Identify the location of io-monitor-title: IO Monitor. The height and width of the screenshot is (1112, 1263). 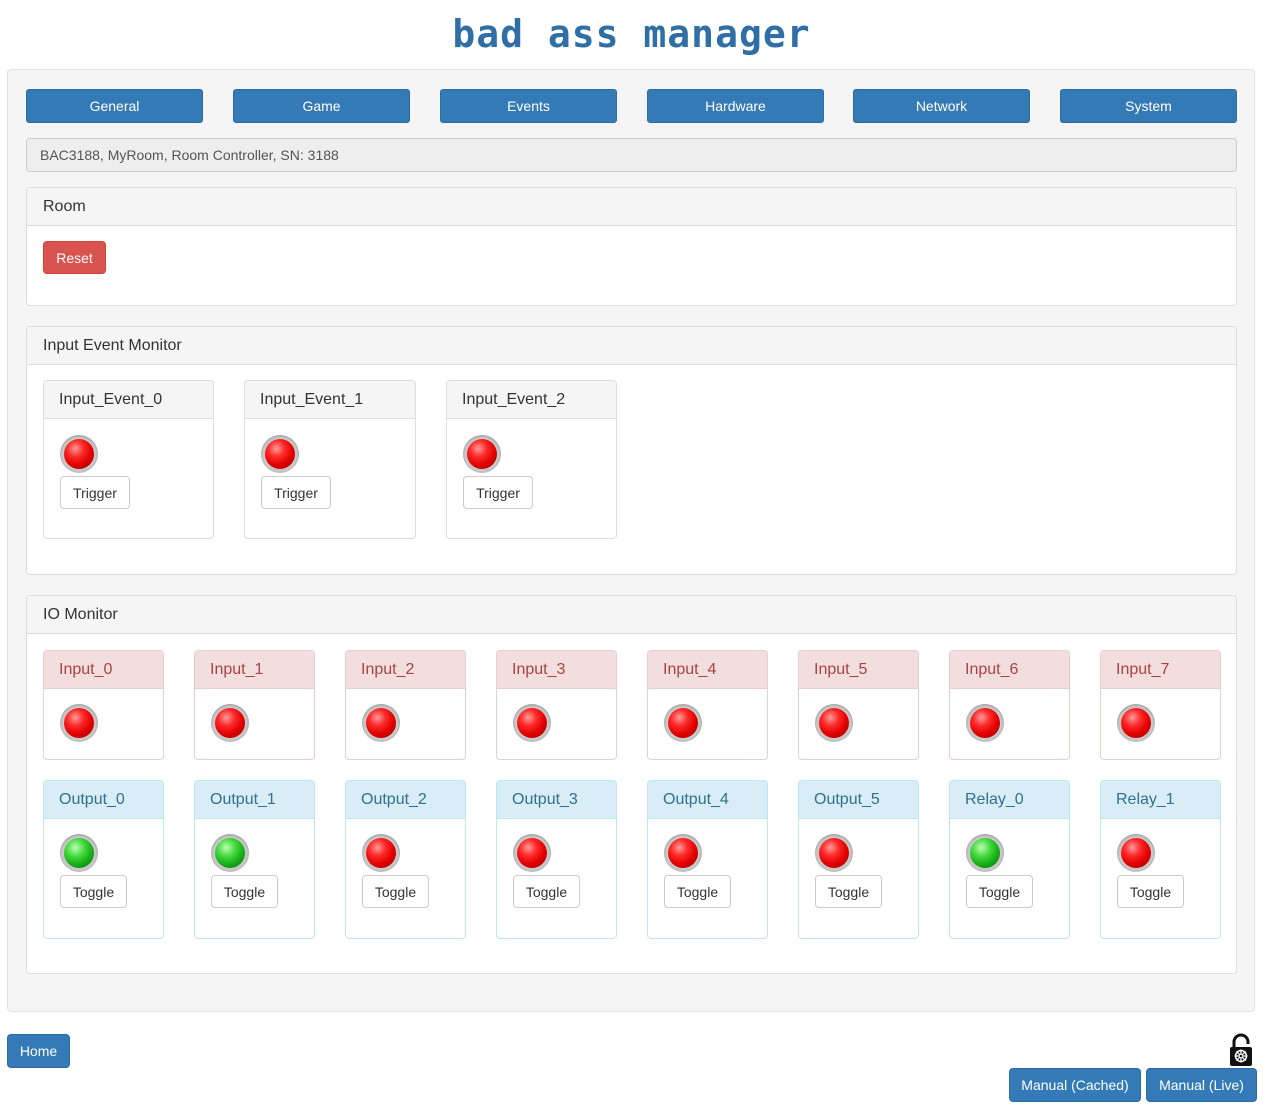
(631, 615).